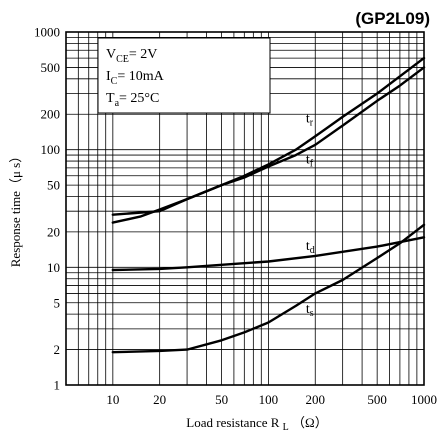  Describe the element at coordinates (316, 399) in the screenshot. I see `x-tick-label: 200` at that location.